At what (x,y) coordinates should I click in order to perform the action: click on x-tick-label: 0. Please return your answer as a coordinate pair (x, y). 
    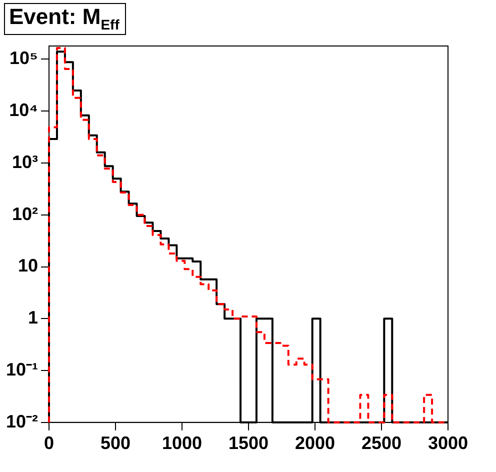
    Looking at the image, I should click on (49, 443).